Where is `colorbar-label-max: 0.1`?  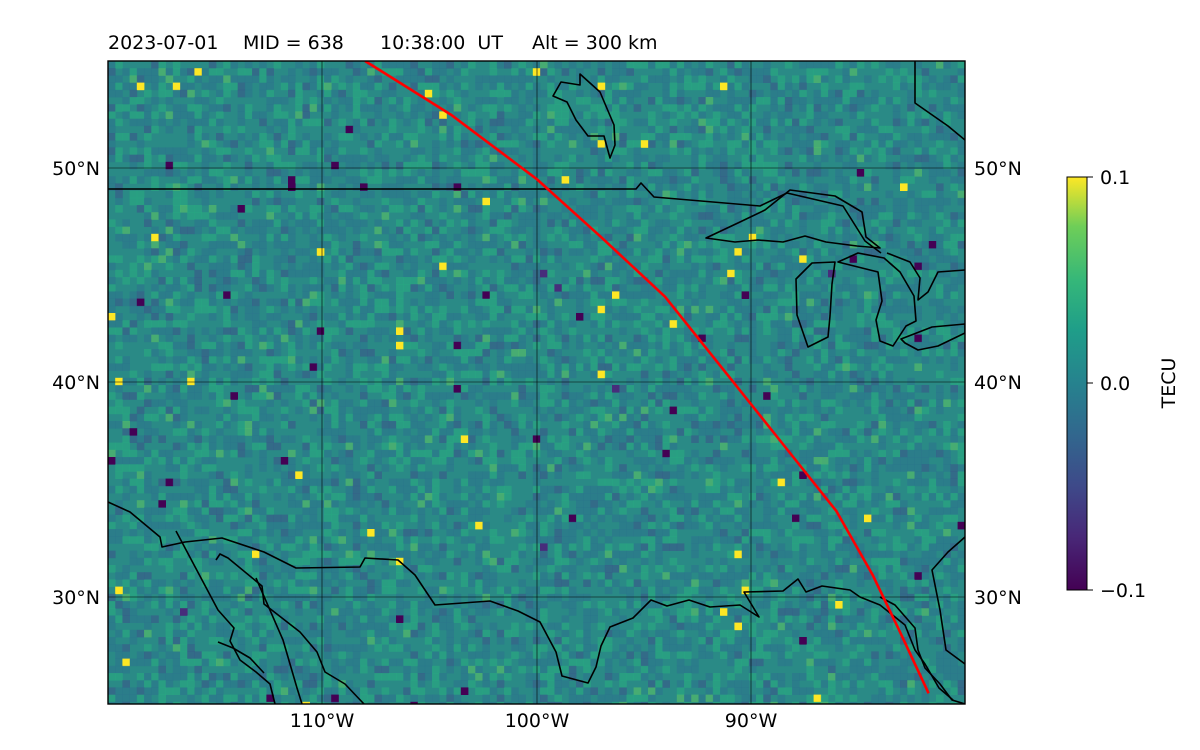 colorbar-label-max: 0.1 is located at coordinates (1115, 178).